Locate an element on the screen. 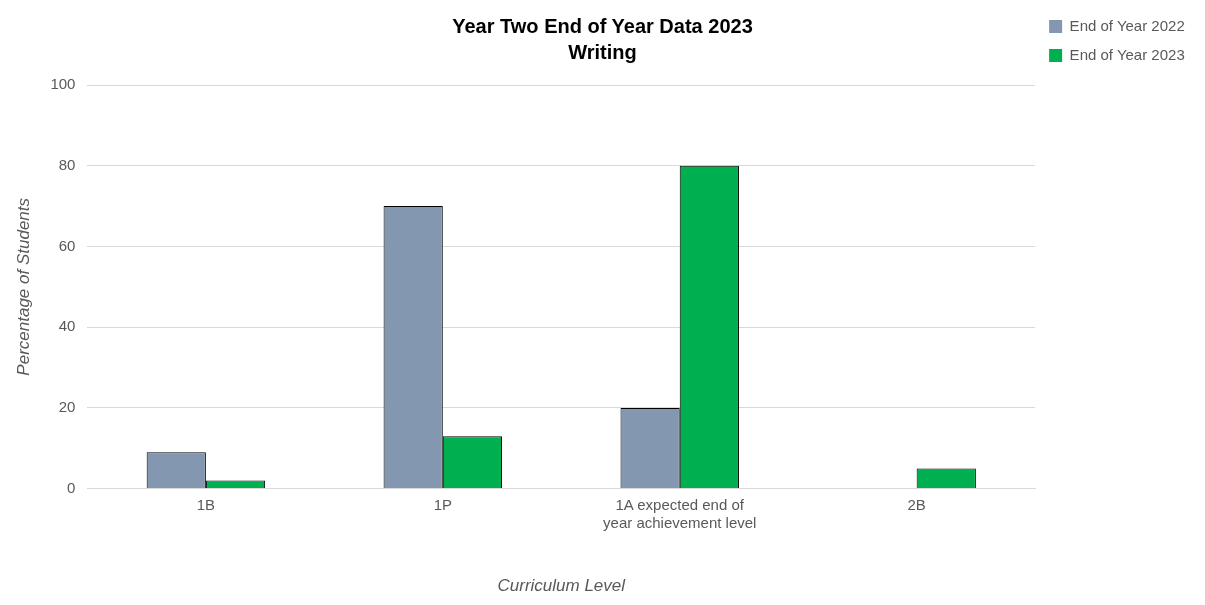 Image resolution: width=1205 pixels, height=605 pixels. x-tick-label: 2B is located at coordinates (916, 504).